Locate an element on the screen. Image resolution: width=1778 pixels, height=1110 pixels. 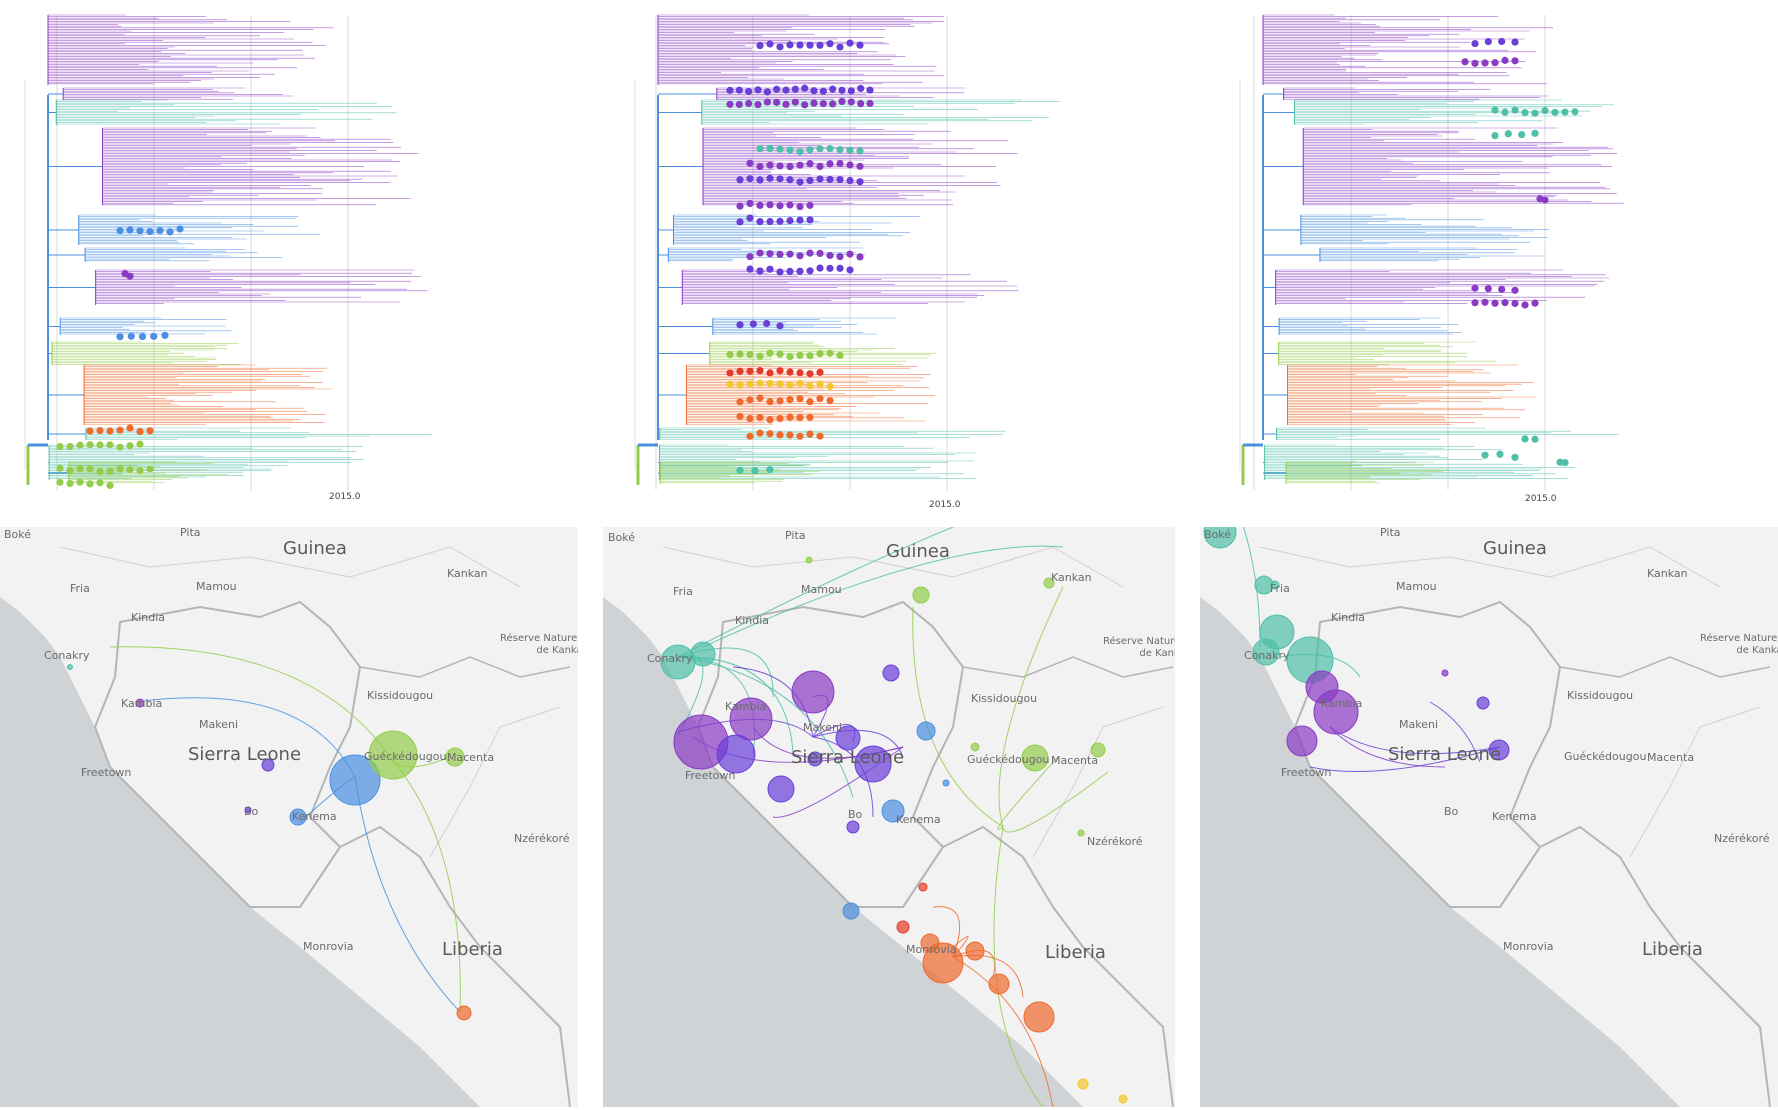
label-mamou: Mamou is located at coordinates (821, 589).